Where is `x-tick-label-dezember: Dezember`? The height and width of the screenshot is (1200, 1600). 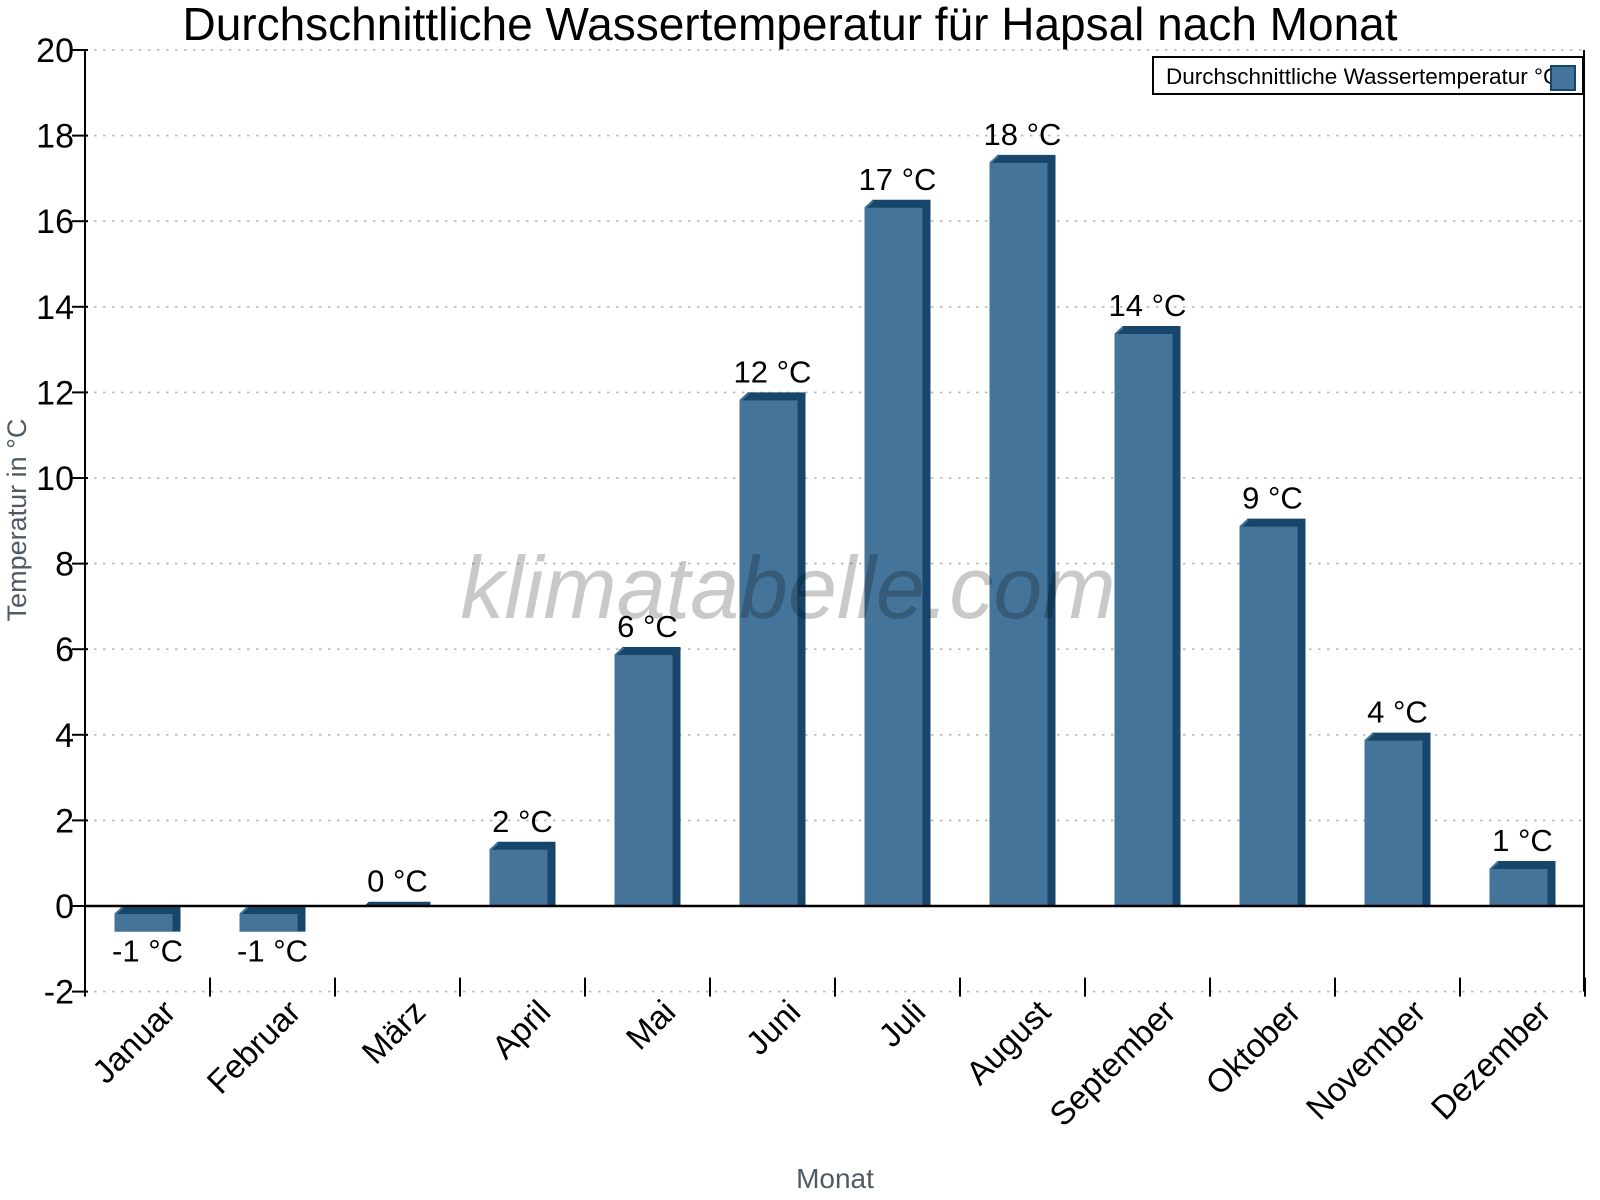 x-tick-label-dezember: Dezember is located at coordinates (1491, 1060).